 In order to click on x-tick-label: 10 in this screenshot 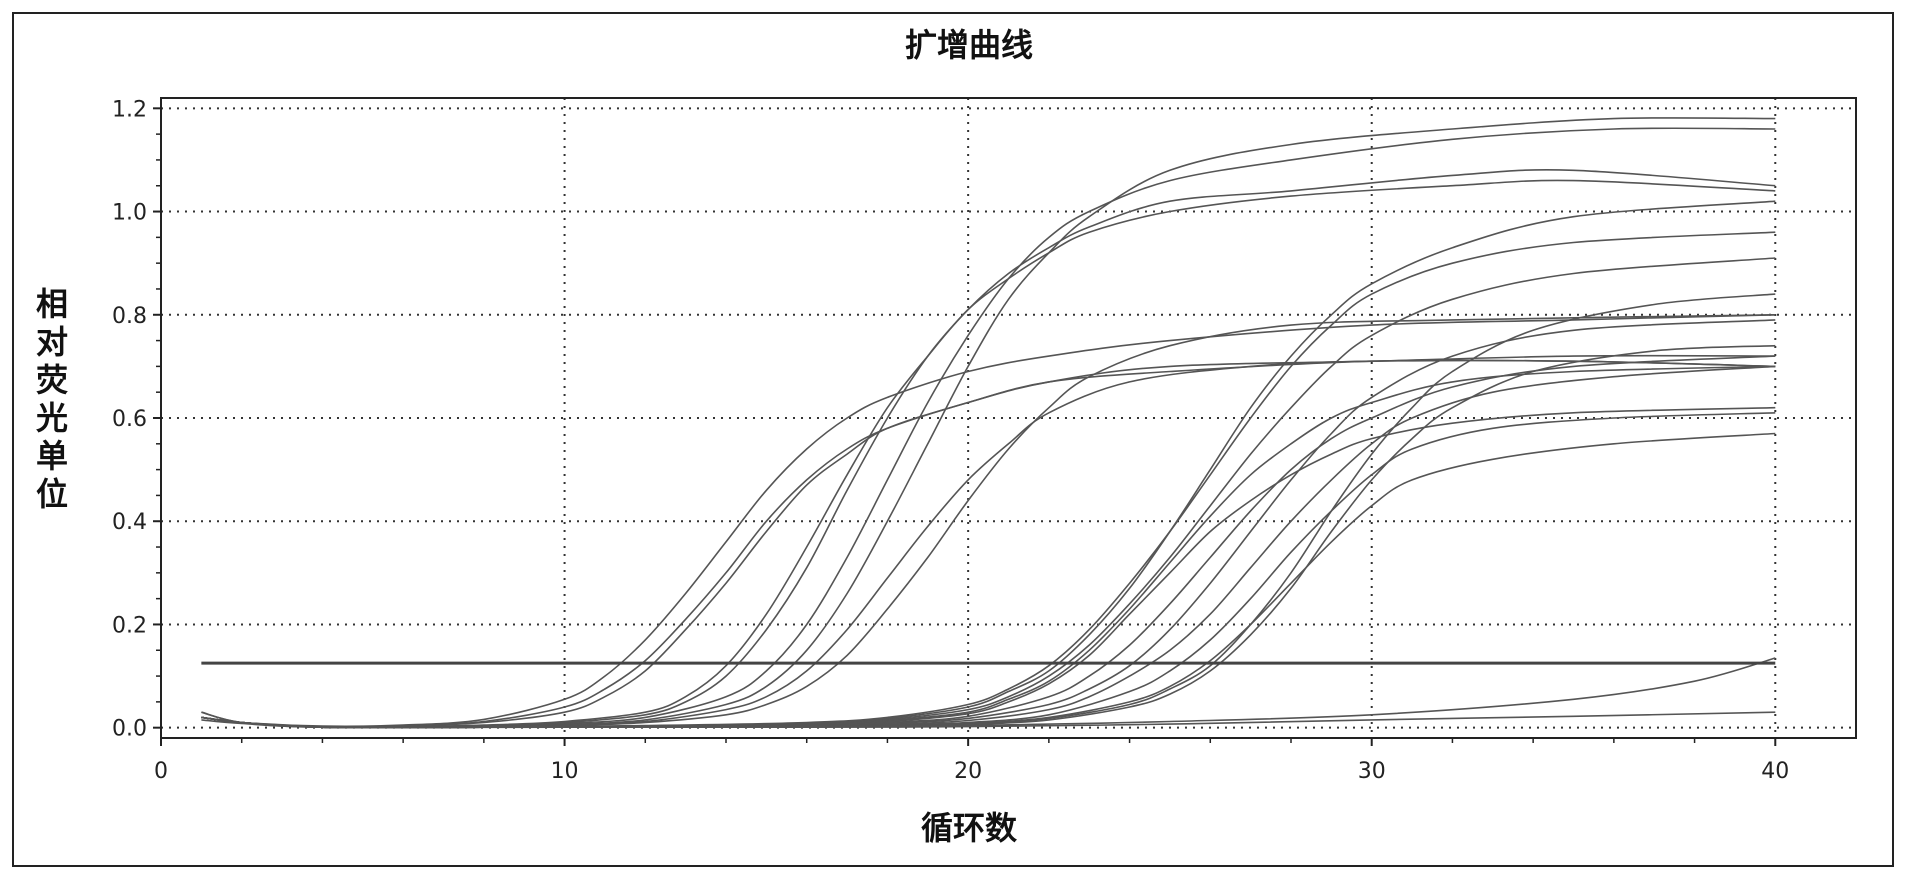, I will do `click(565, 771)`.